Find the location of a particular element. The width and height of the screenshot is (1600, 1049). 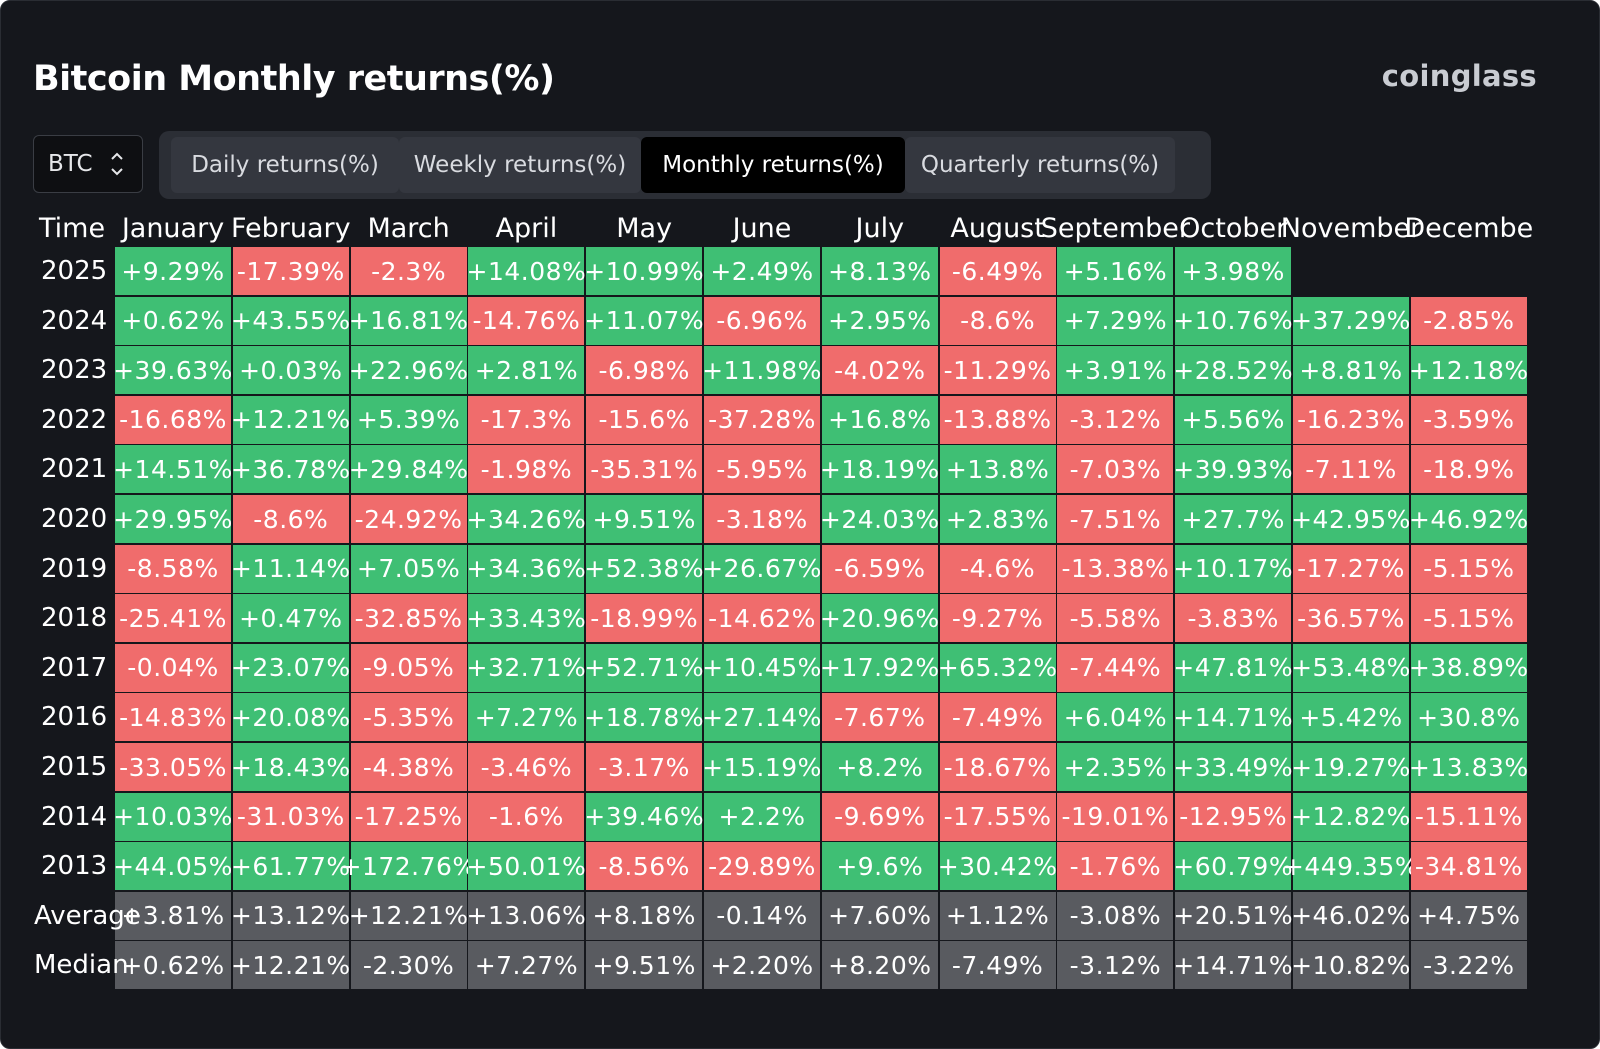

return-cell: -37.28% is located at coordinates (762, 419).